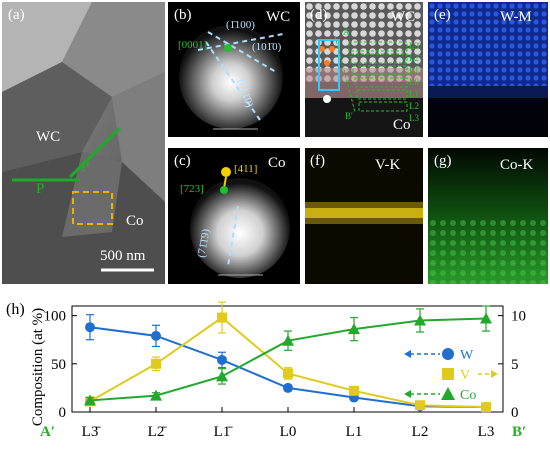 This screenshot has height=459, width=550. I want to click on end-point-label: B′, so click(519, 432).